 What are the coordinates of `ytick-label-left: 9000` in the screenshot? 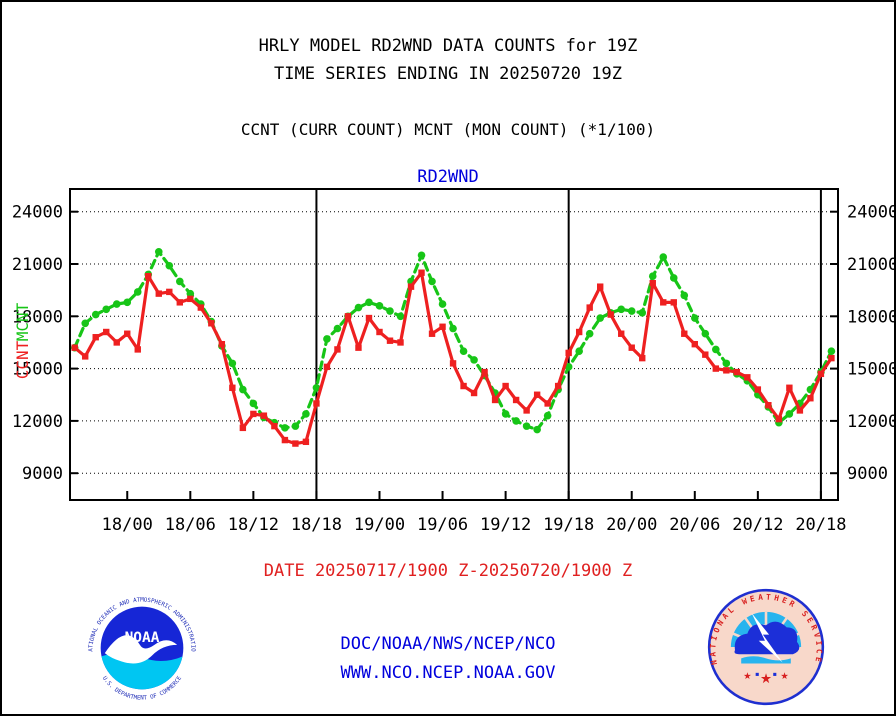 It's located at (42, 474).